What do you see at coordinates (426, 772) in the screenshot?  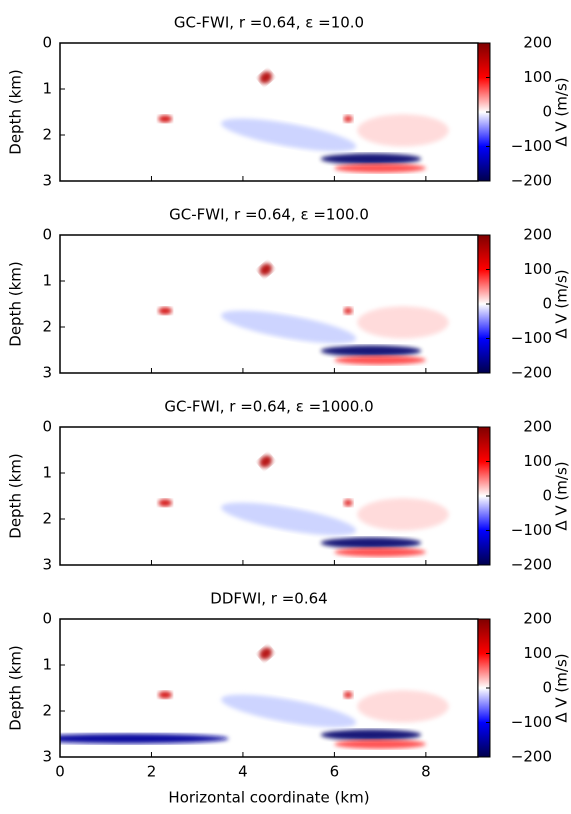 I see `x-tick-label: 8` at bounding box center [426, 772].